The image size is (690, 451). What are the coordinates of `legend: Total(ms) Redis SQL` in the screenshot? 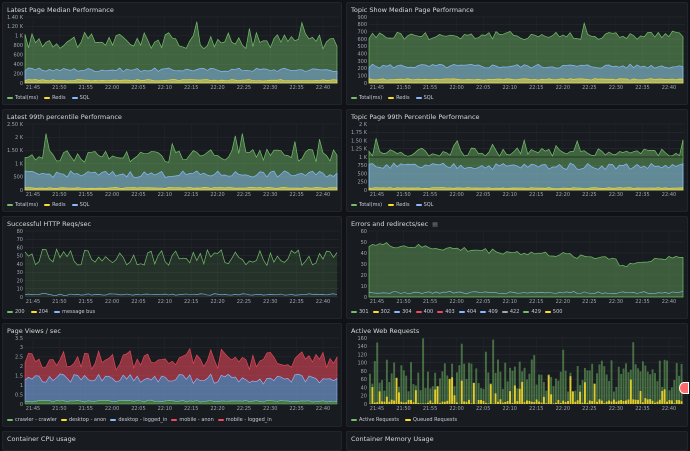 It's located at (48, 98).